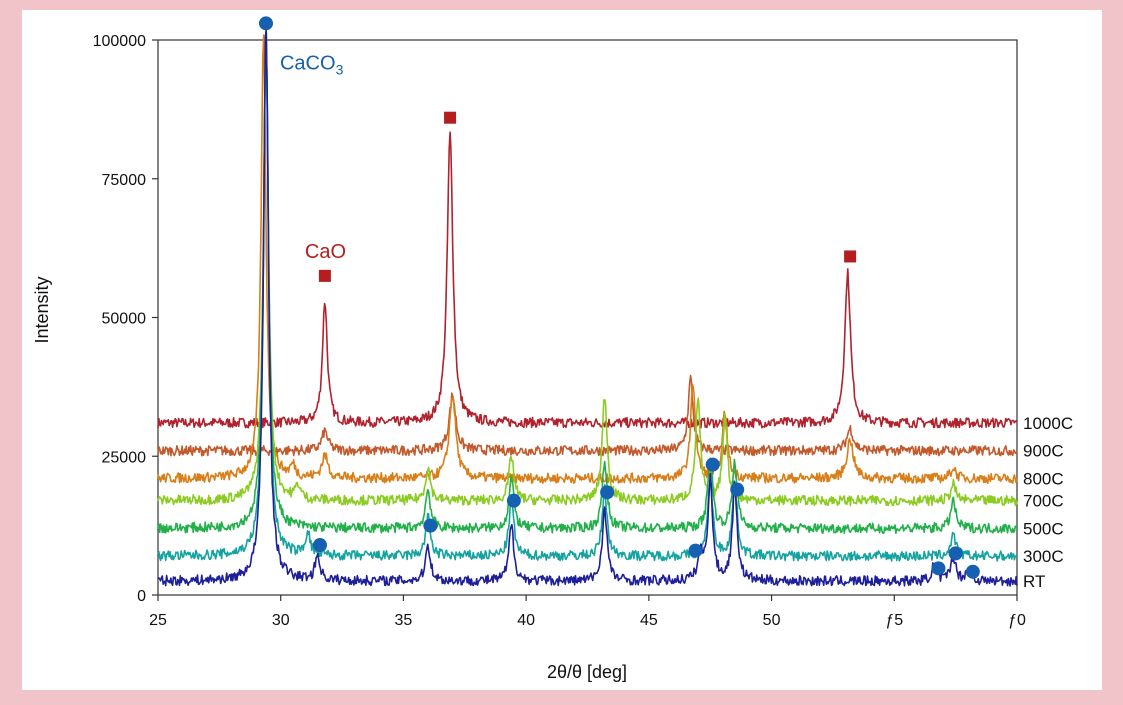 This screenshot has height=705, width=1123. What do you see at coordinates (312, 64) in the screenshot?
I see `caco3-label: CaCO3` at bounding box center [312, 64].